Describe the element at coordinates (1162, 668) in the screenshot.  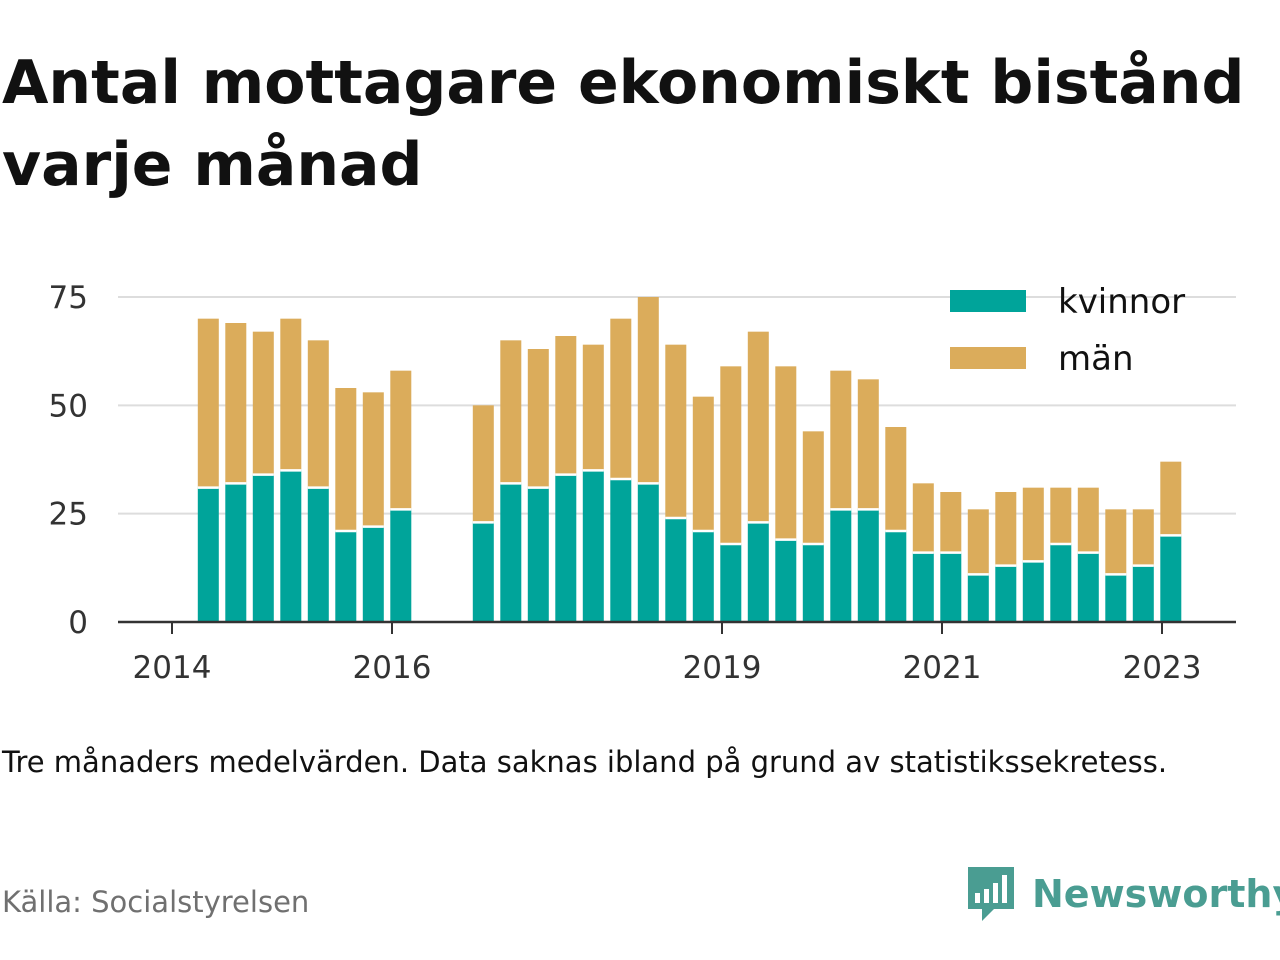
I see `x-tick-label: 2023` at that location.